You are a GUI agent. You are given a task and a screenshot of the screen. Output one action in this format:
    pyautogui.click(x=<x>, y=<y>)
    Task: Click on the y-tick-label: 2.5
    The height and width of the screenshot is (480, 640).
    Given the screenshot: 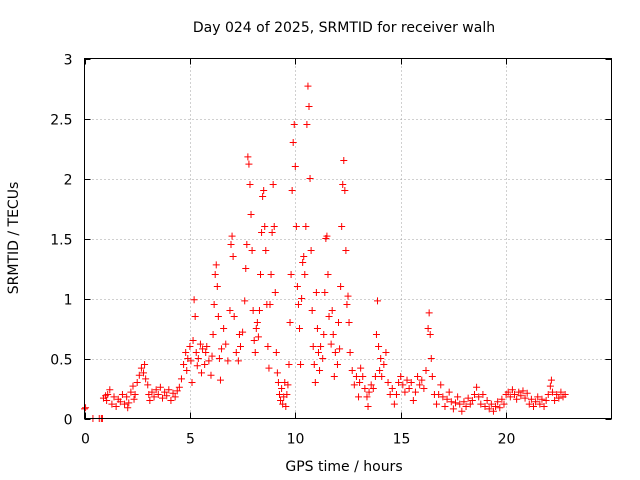 What is the action you would take?
    pyautogui.click(x=61, y=121)
    